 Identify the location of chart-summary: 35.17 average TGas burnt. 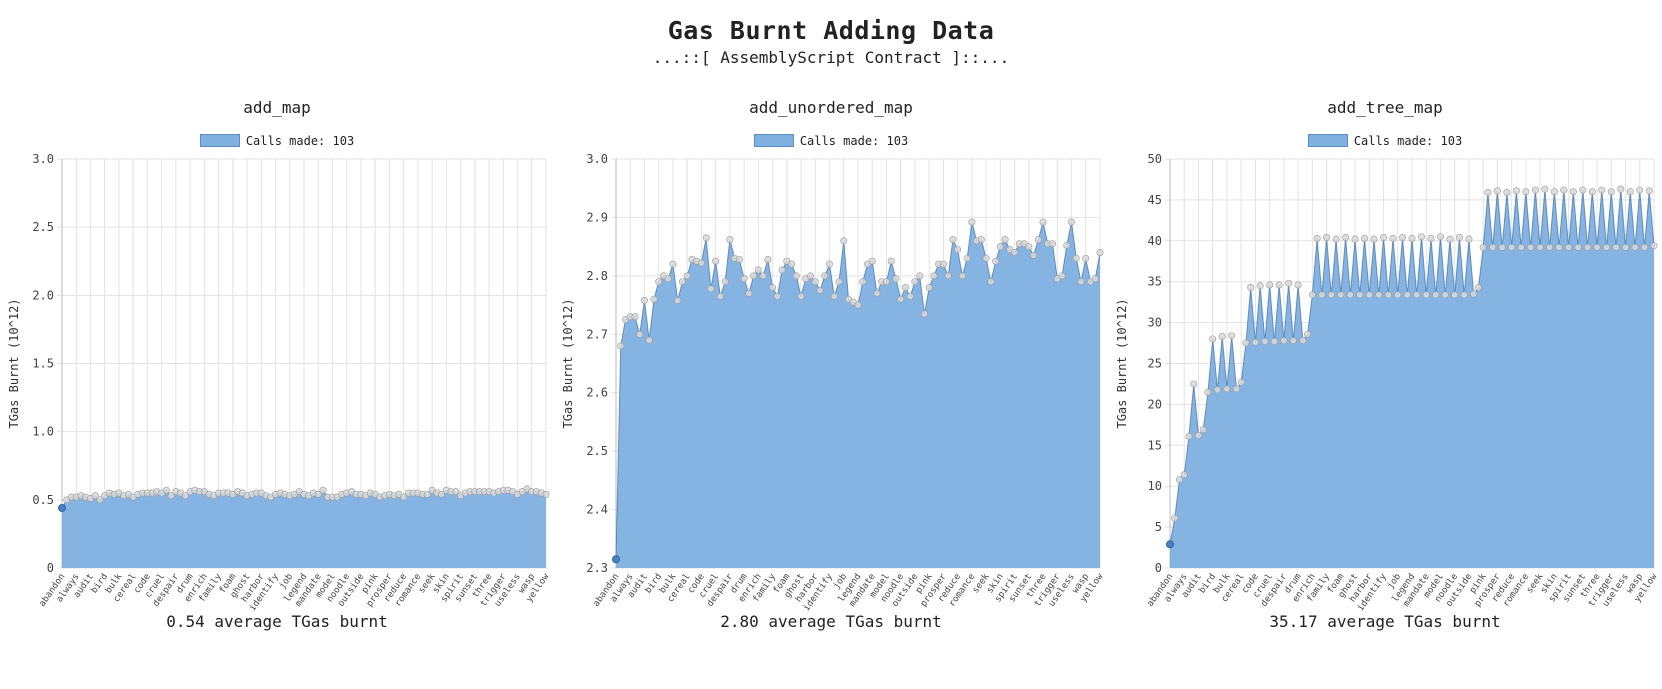
(1385, 621).